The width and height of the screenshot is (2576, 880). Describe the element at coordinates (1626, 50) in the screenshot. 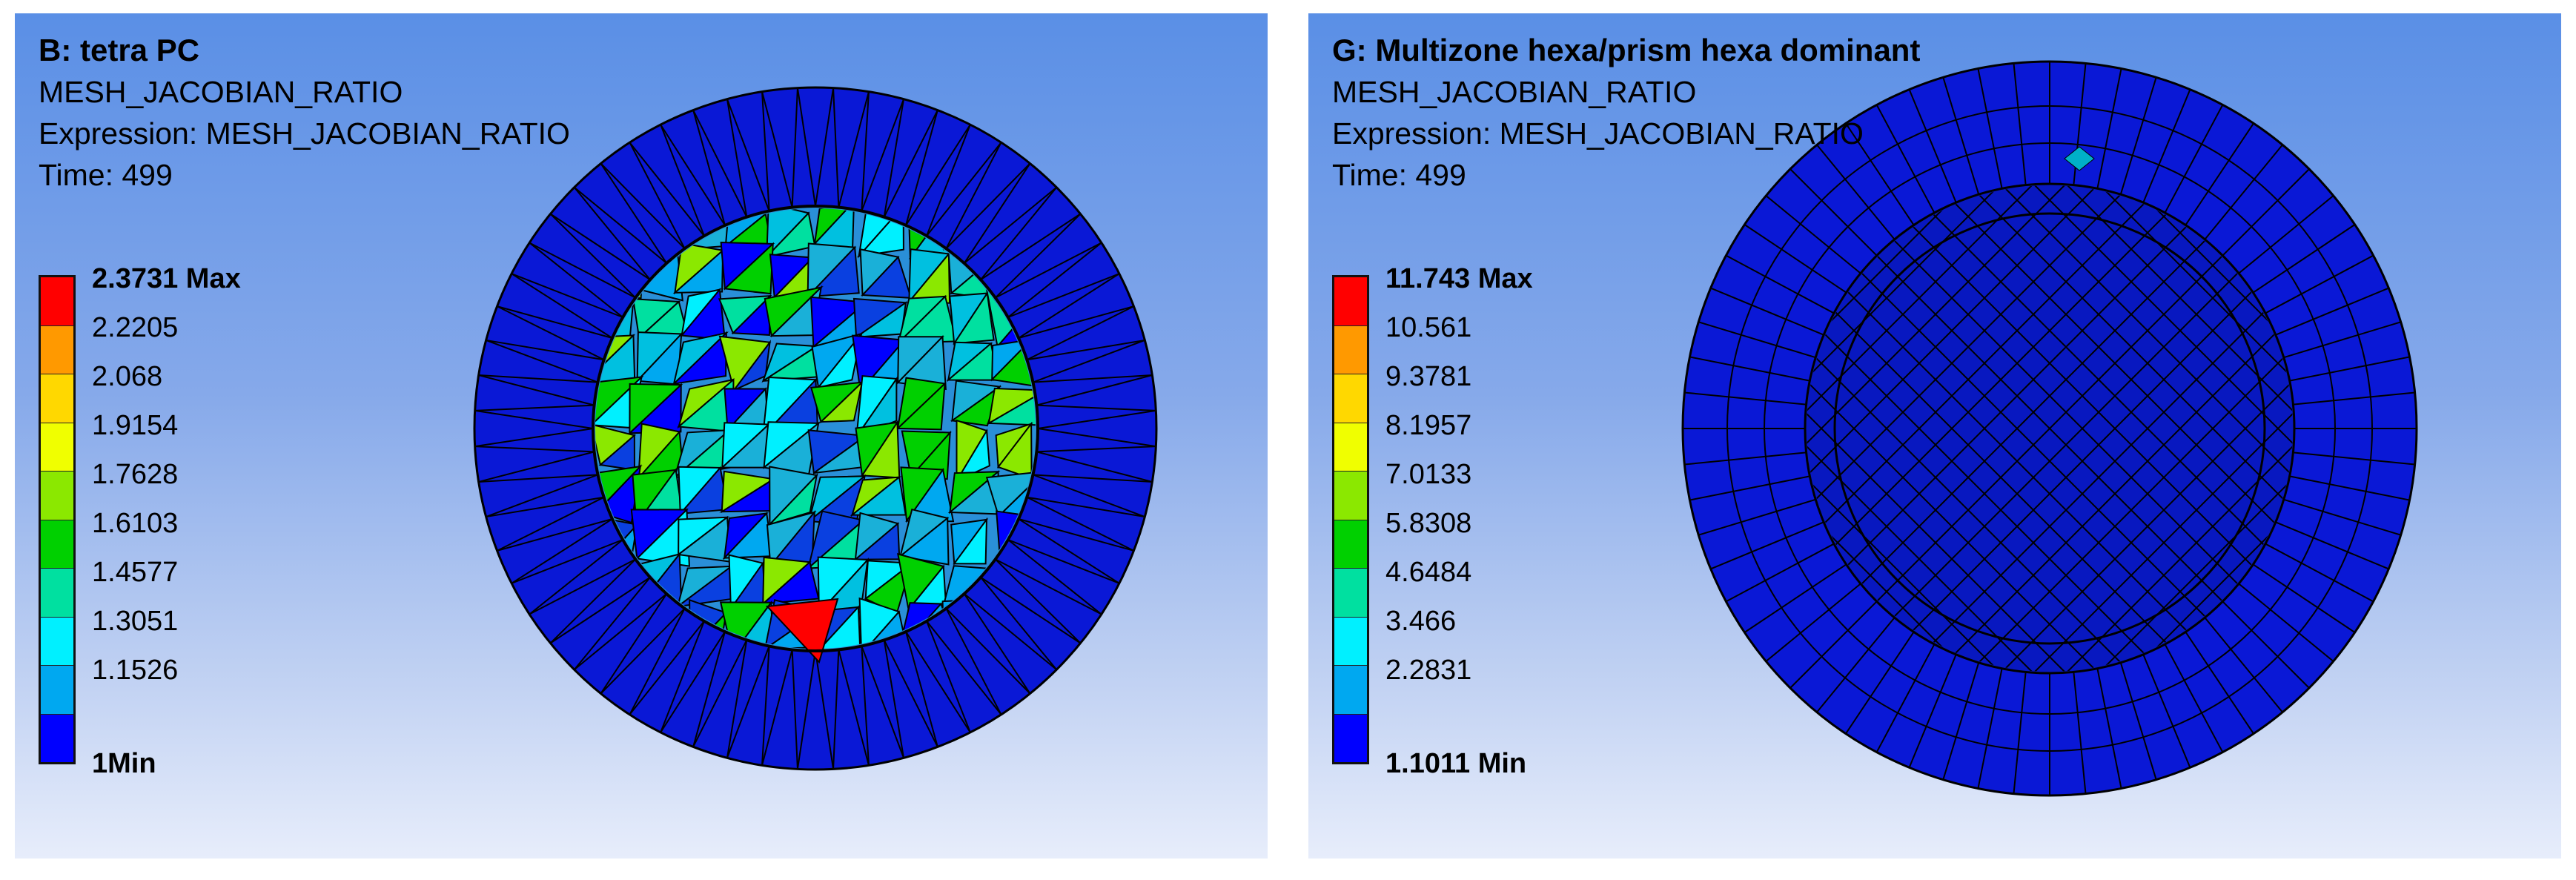

I see `result-title: G: Multizone hexa/prism hexa dominant` at that location.